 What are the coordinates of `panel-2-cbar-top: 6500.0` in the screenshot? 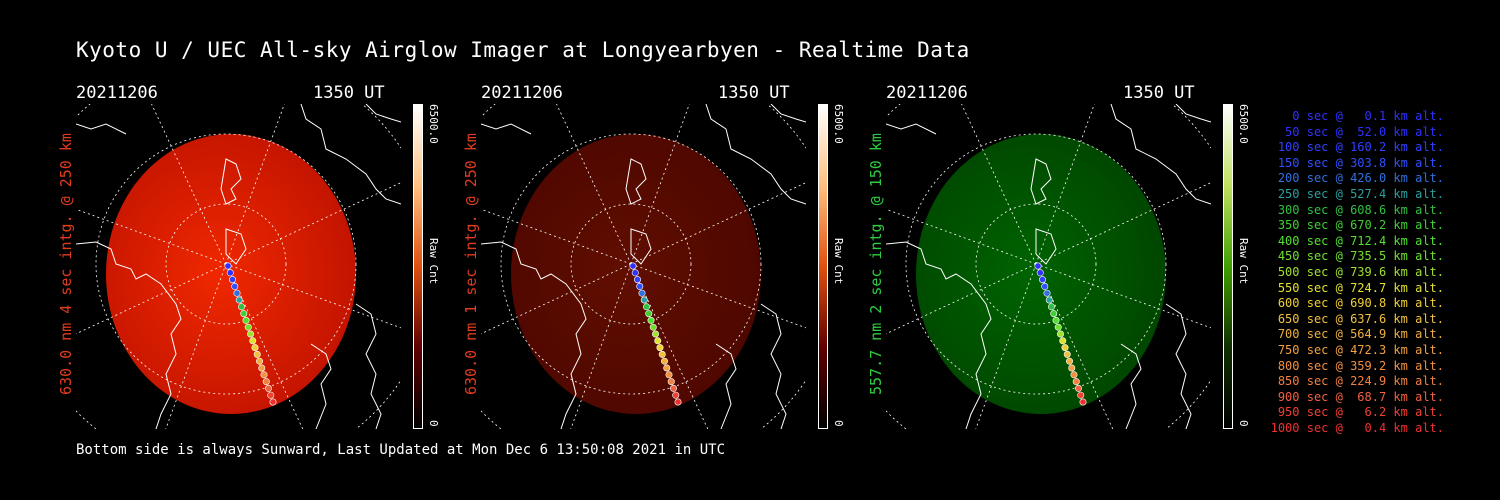 It's located at (838, 124).